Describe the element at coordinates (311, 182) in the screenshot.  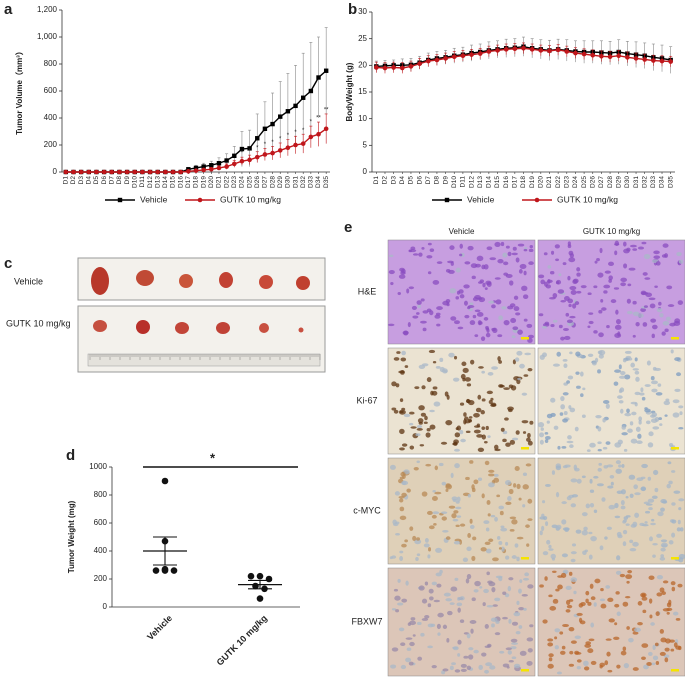
I see `x-tick-label: D33` at that location.